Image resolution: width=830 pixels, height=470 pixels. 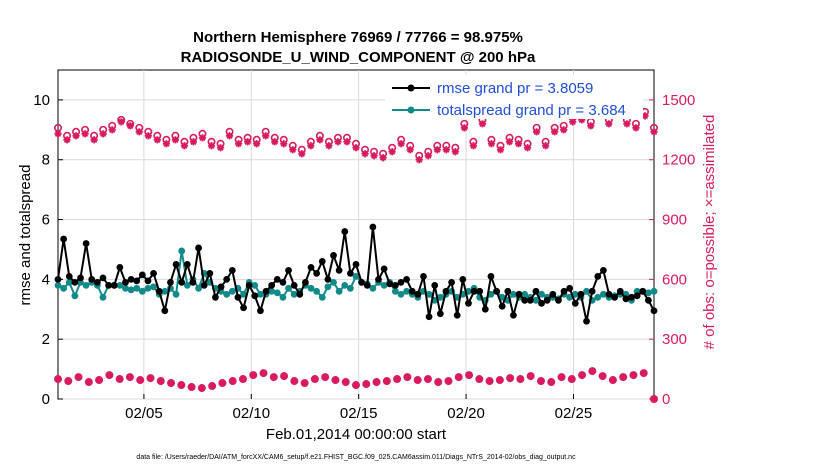 I want to click on legend-rmse-marker, so click(x=411, y=88).